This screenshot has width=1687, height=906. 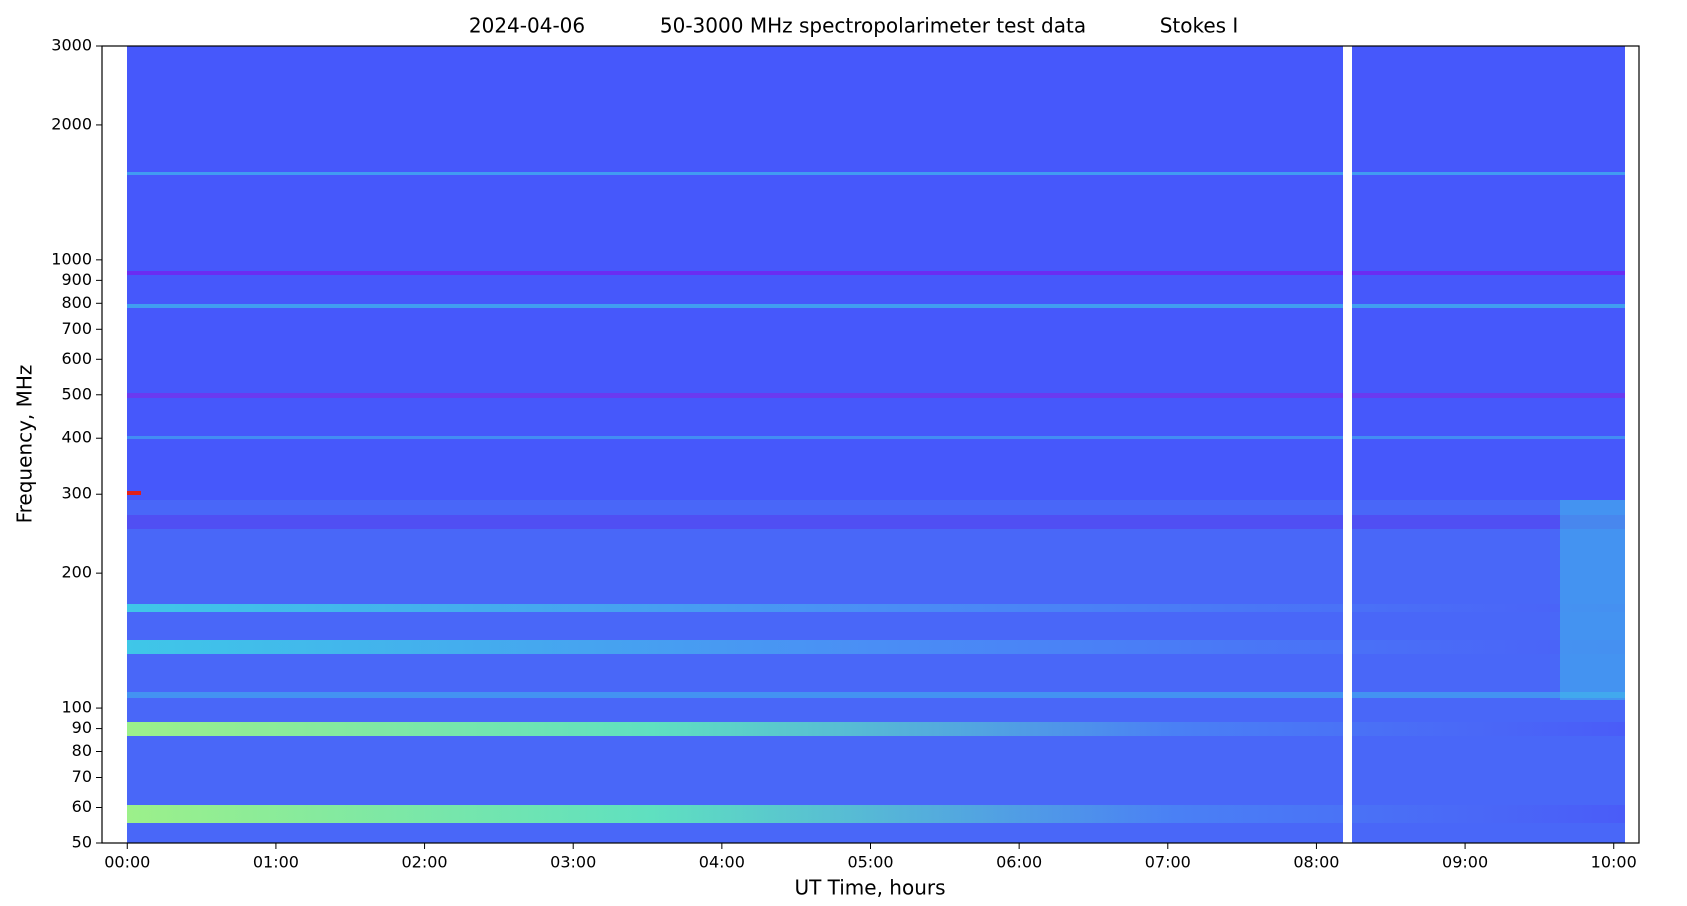 What do you see at coordinates (76, 707) in the screenshot?
I see `y-tick-label: 100` at bounding box center [76, 707].